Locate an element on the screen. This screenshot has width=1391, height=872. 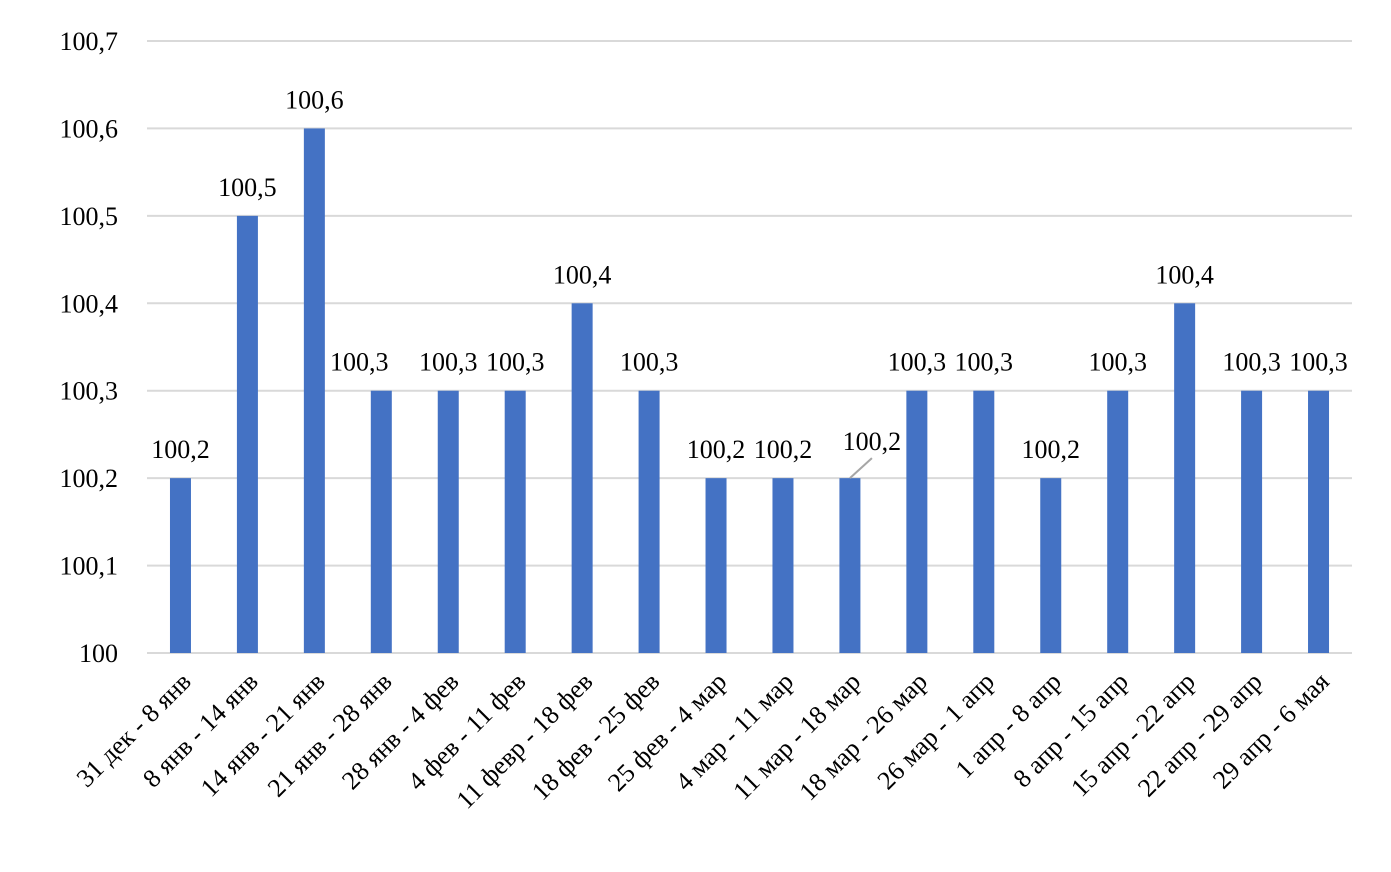
data-label: 100,5 is located at coordinates (247, 187).